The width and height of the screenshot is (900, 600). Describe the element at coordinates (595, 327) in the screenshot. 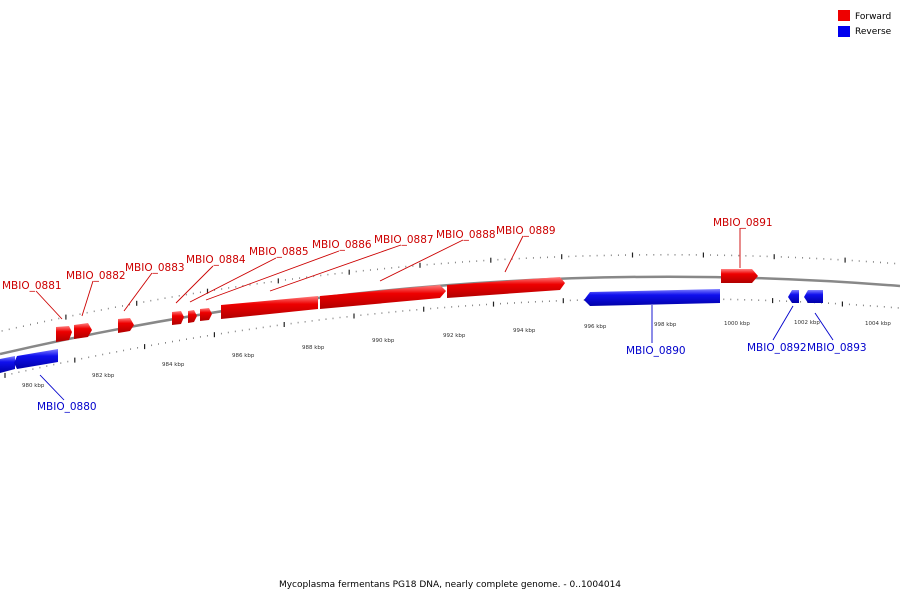

I see `scale-label-996: 996 kbp` at that location.